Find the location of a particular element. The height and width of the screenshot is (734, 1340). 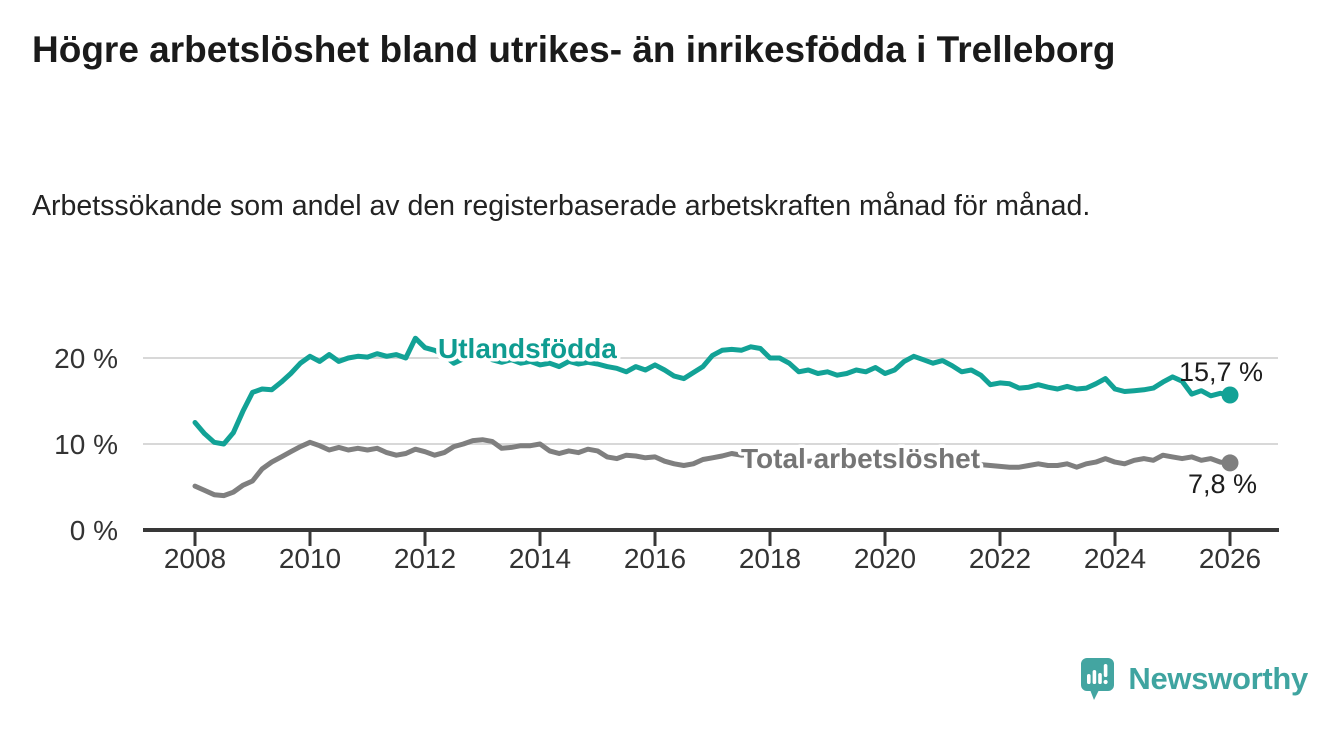

series-label-utlandsfodda: Utlandsfödda is located at coordinates (527, 348).